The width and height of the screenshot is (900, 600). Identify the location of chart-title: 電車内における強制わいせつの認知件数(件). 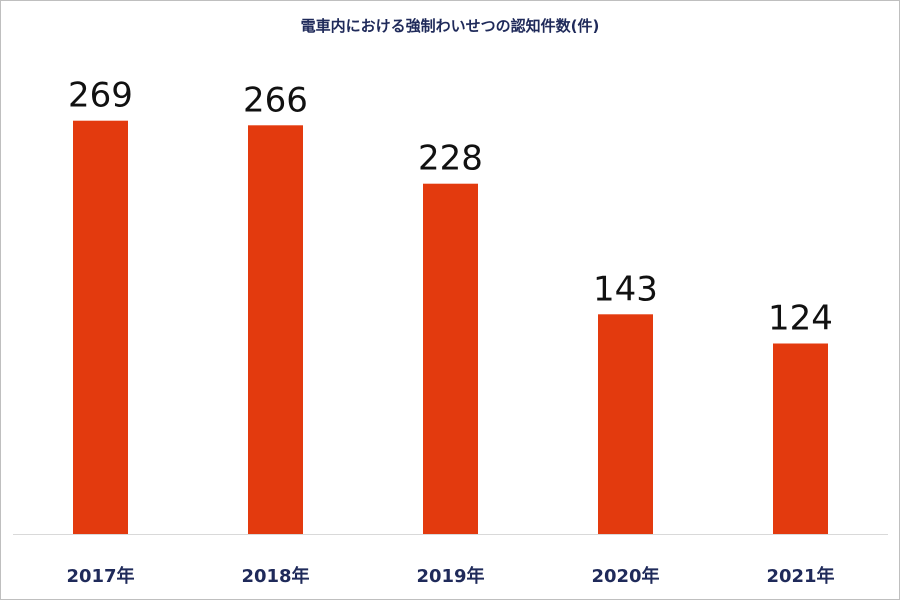
(450, 26).